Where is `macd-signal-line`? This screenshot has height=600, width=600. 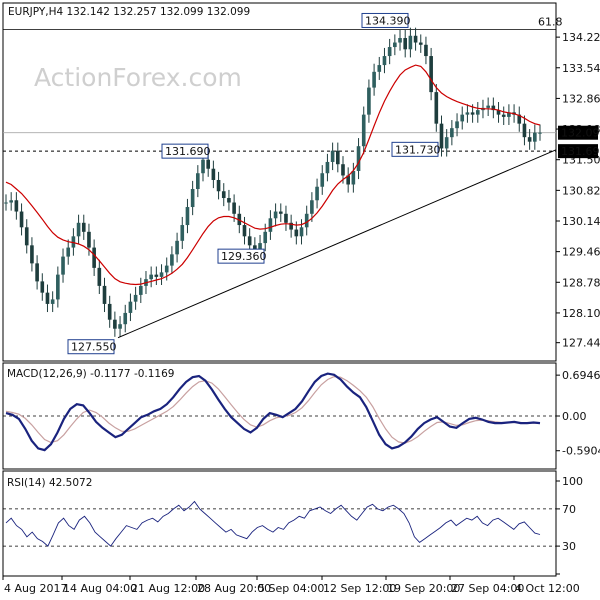
macd-signal-line is located at coordinates (272, 409).